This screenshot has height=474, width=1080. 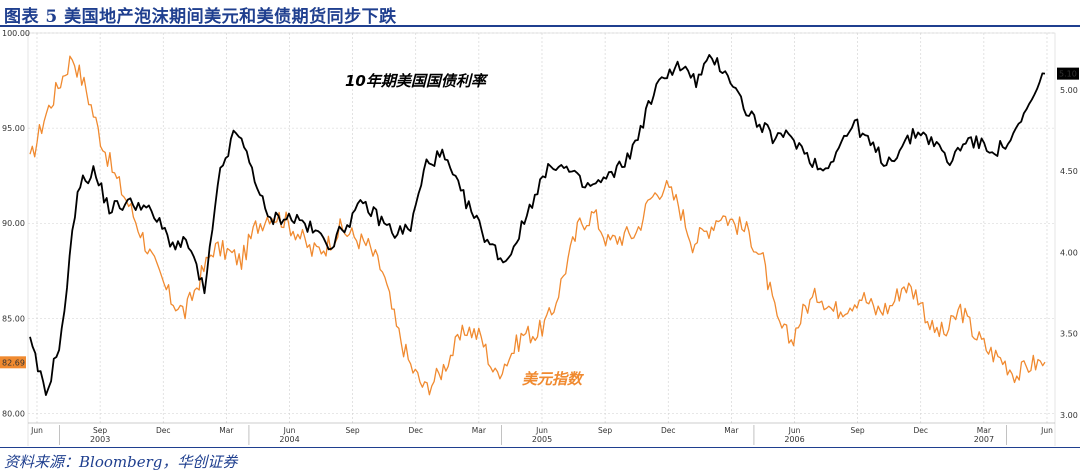 I want to click on left-tick-label: 95.00, so click(x=13, y=128).